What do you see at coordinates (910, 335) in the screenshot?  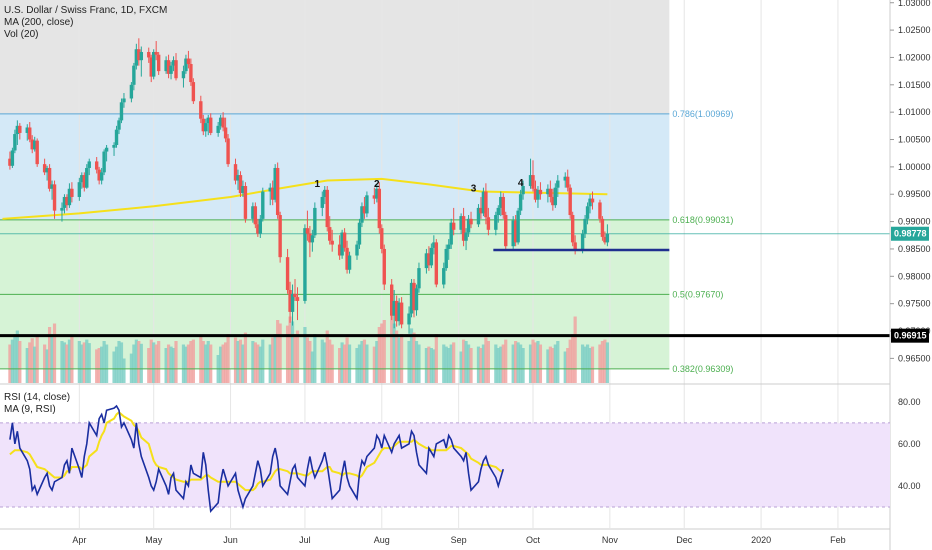 I see `key-level-tag: 0.96915` at bounding box center [910, 335].